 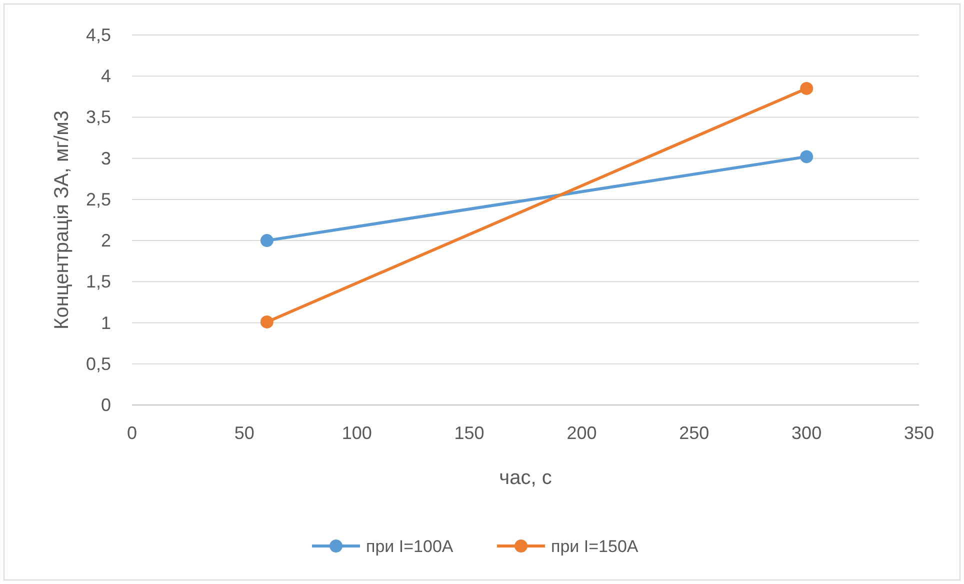 What do you see at coordinates (105, 76) in the screenshot?
I see `y-tick-label: 4` at bounding box center [105, 76].